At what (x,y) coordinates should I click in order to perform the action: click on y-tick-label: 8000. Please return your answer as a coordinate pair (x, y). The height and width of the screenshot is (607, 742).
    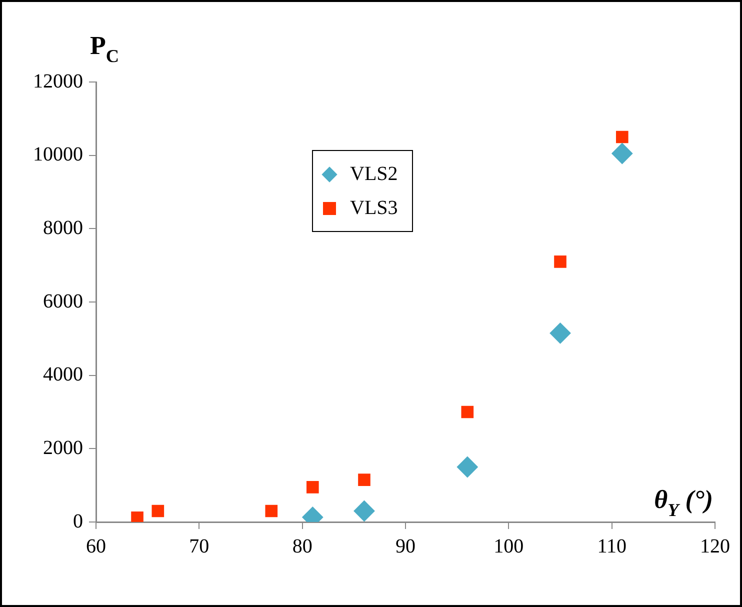
    Looking at the image, I should click on (63, 227).